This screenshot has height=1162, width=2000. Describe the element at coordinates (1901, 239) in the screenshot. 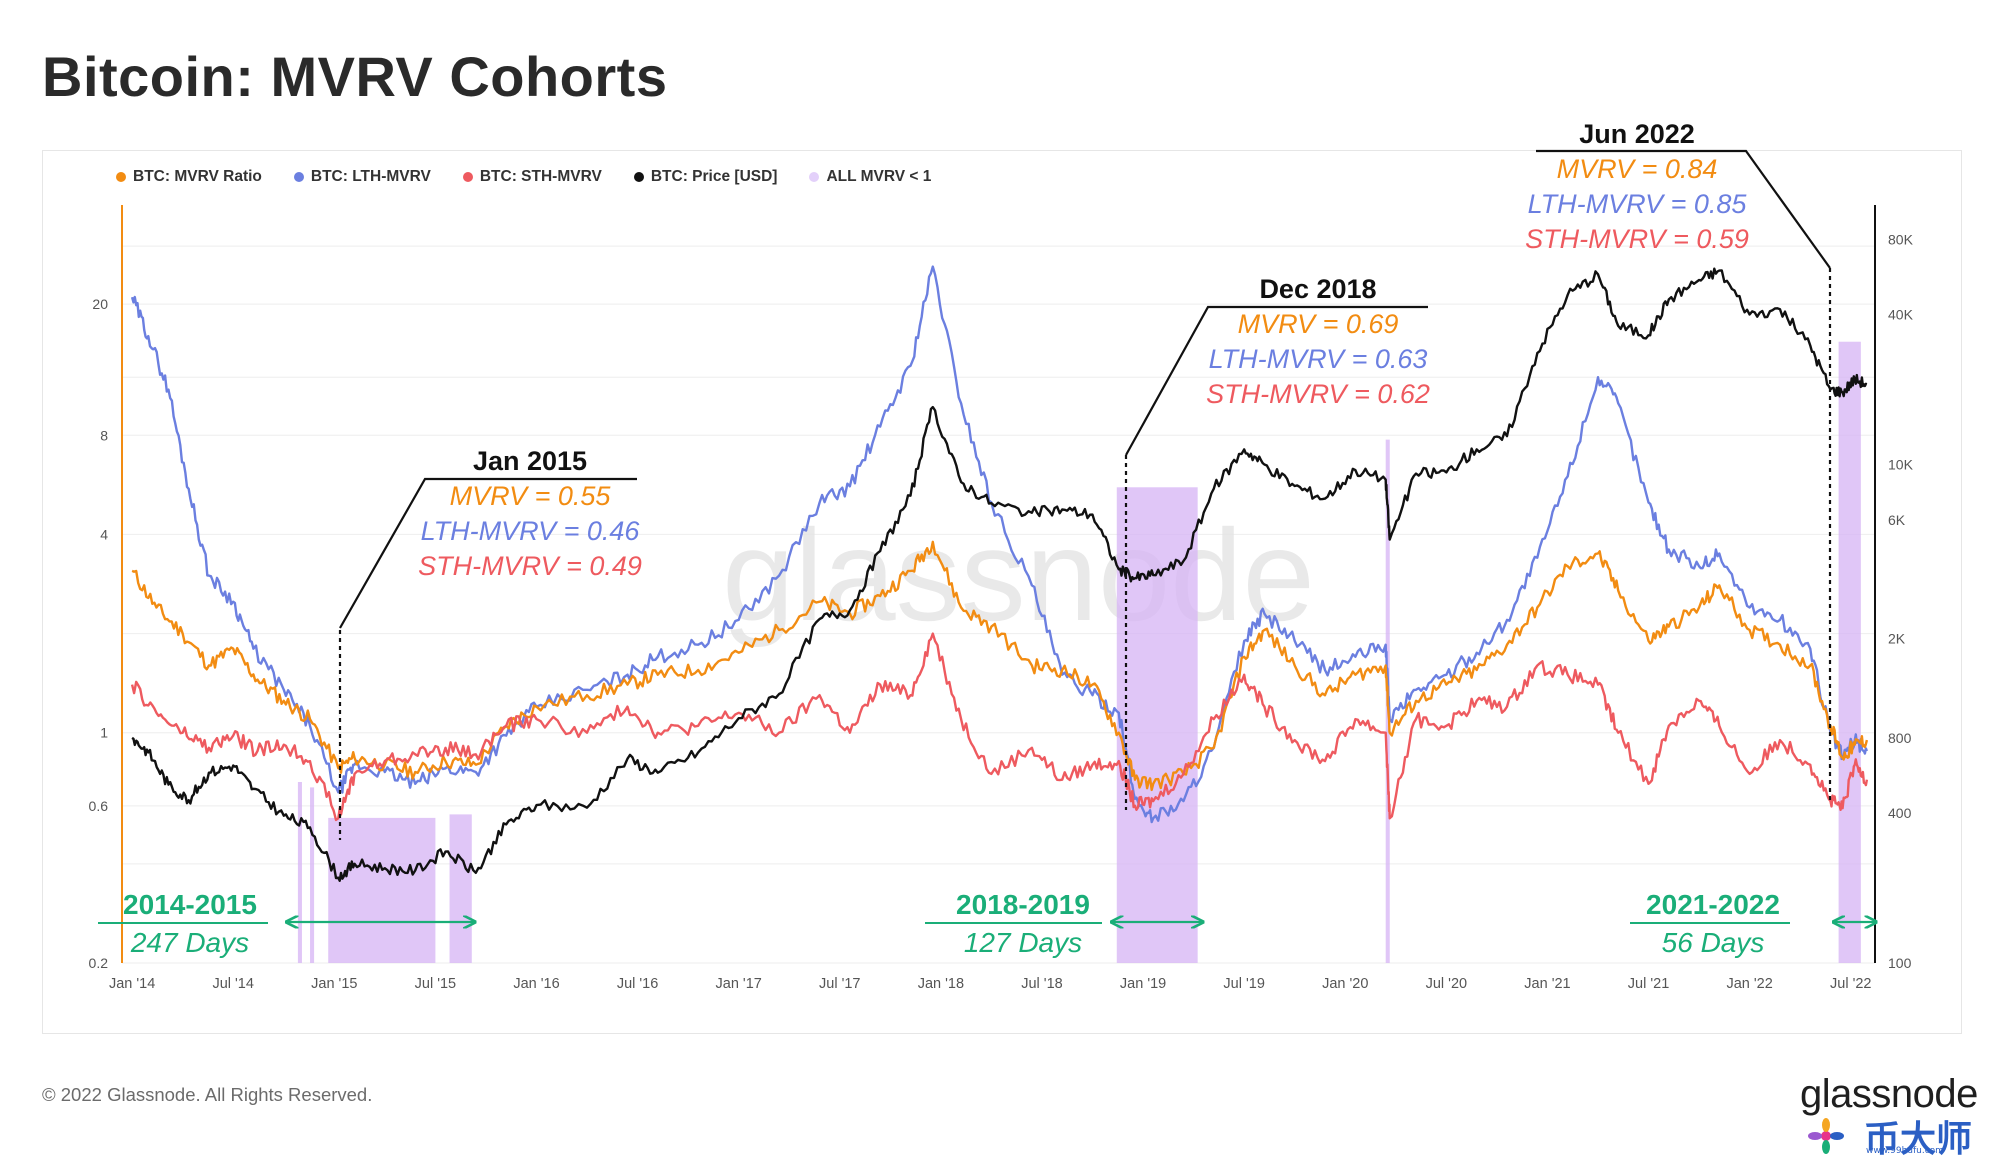

I see `right-tick-label-7: 80K` at that location.